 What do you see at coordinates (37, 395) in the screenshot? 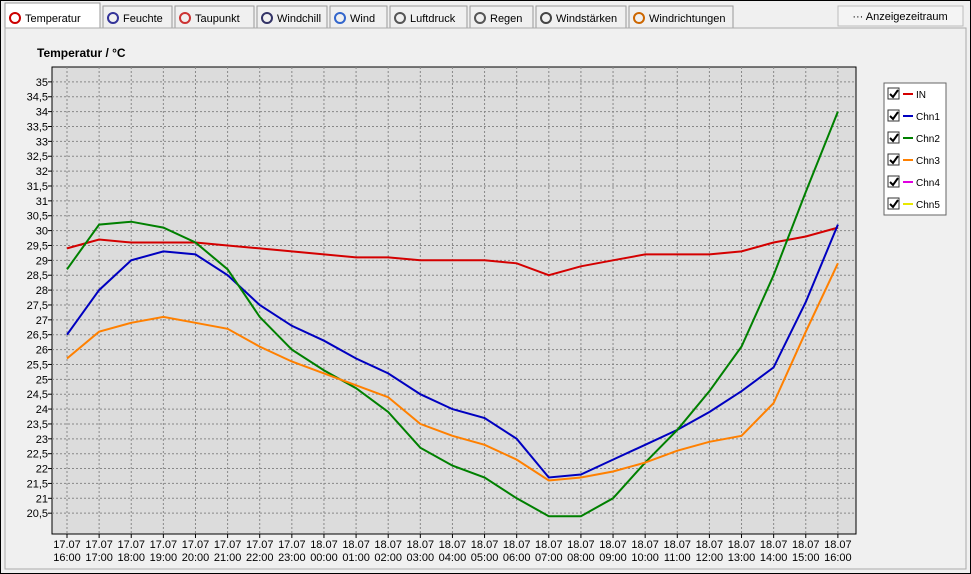
I see `y-tick-label: 24,5` at bounding box center [37, 395].